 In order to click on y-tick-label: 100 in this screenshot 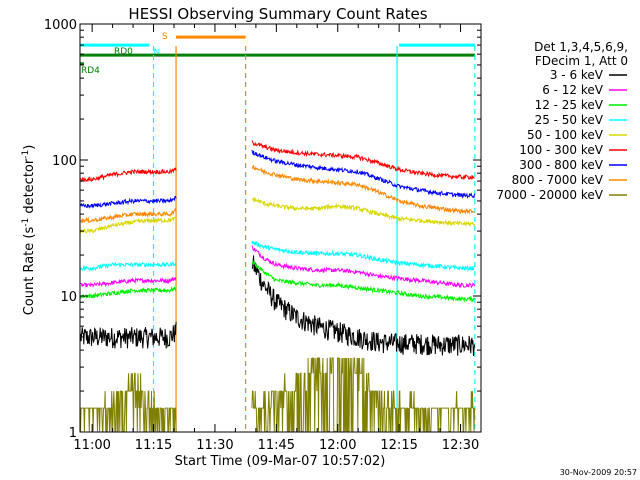, I will do `click(64, 161)`.